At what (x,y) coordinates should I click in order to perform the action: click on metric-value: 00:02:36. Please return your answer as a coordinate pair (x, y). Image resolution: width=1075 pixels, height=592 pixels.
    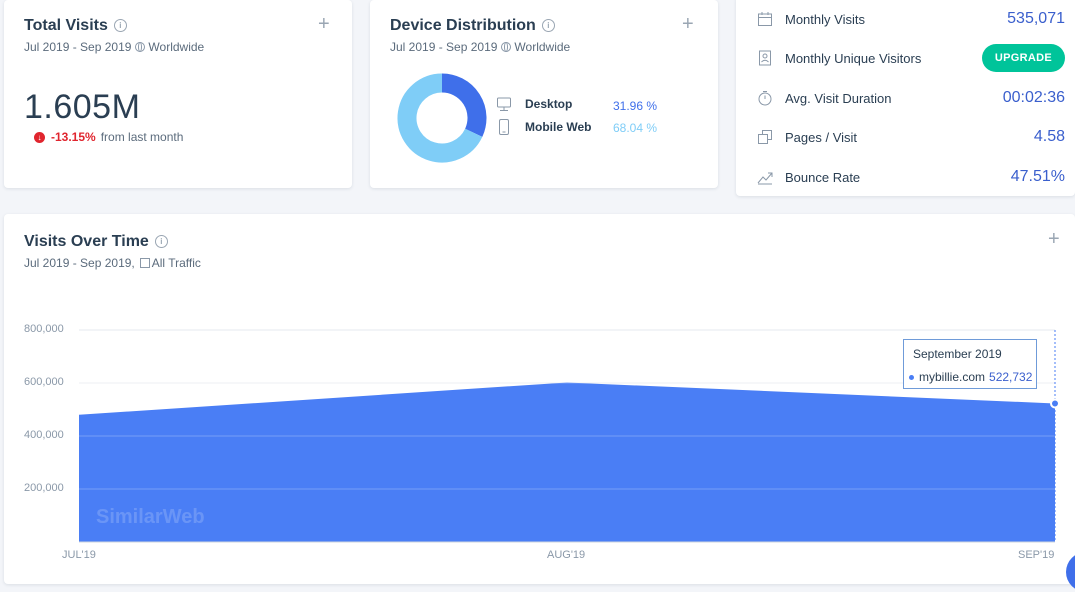
    Looking at the image, I should click on (1034, 98).